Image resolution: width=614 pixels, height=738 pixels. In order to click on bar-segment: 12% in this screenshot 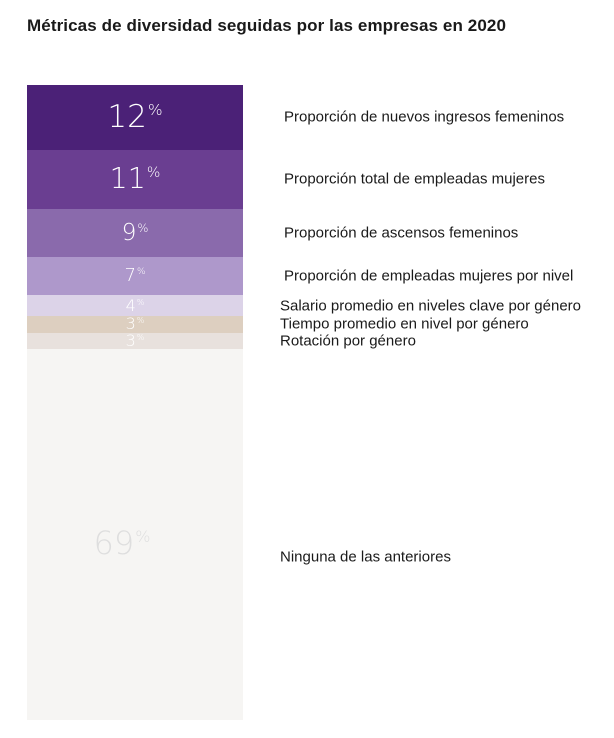, I will do `click(135, 117)`.